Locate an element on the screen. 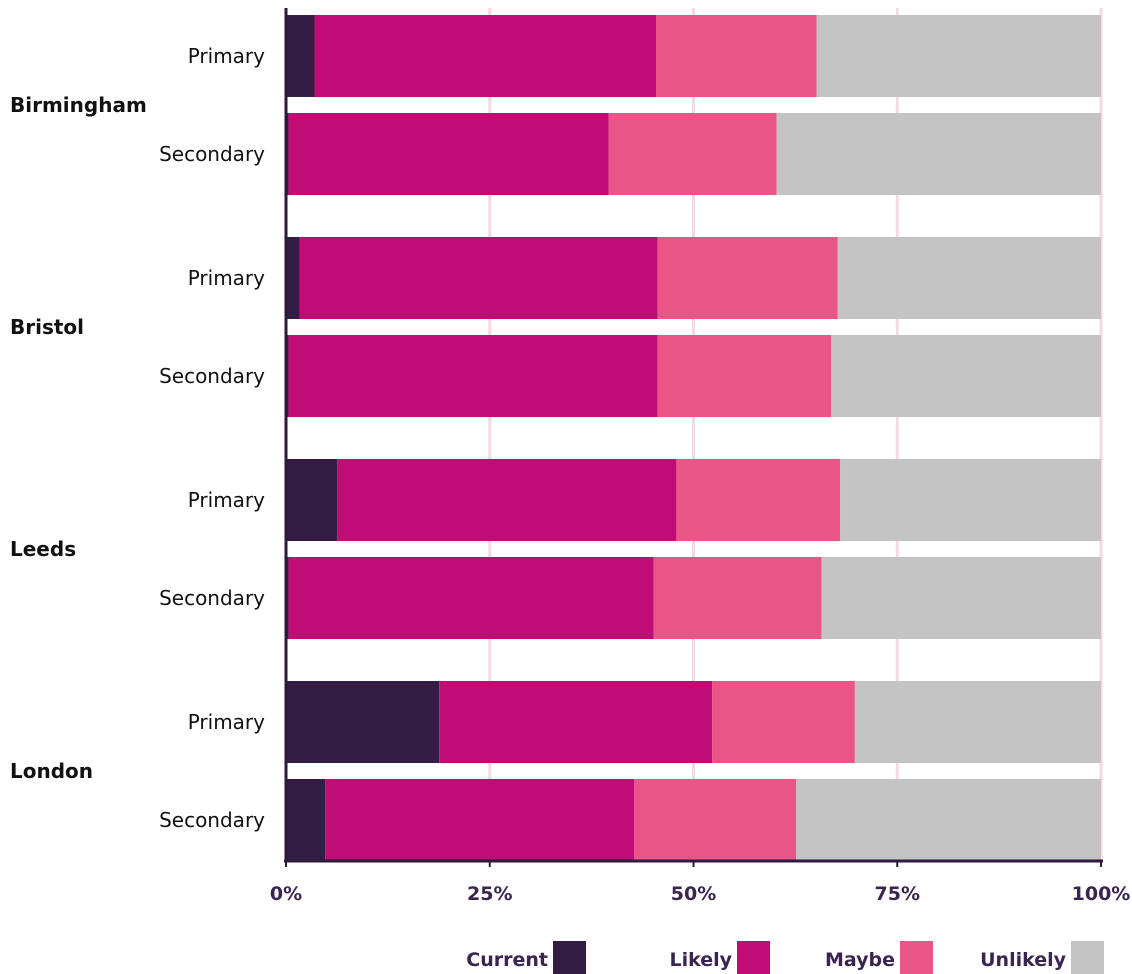 The image size is (1132, 974). legend-label: Likely is located at coordinates (700, 960).